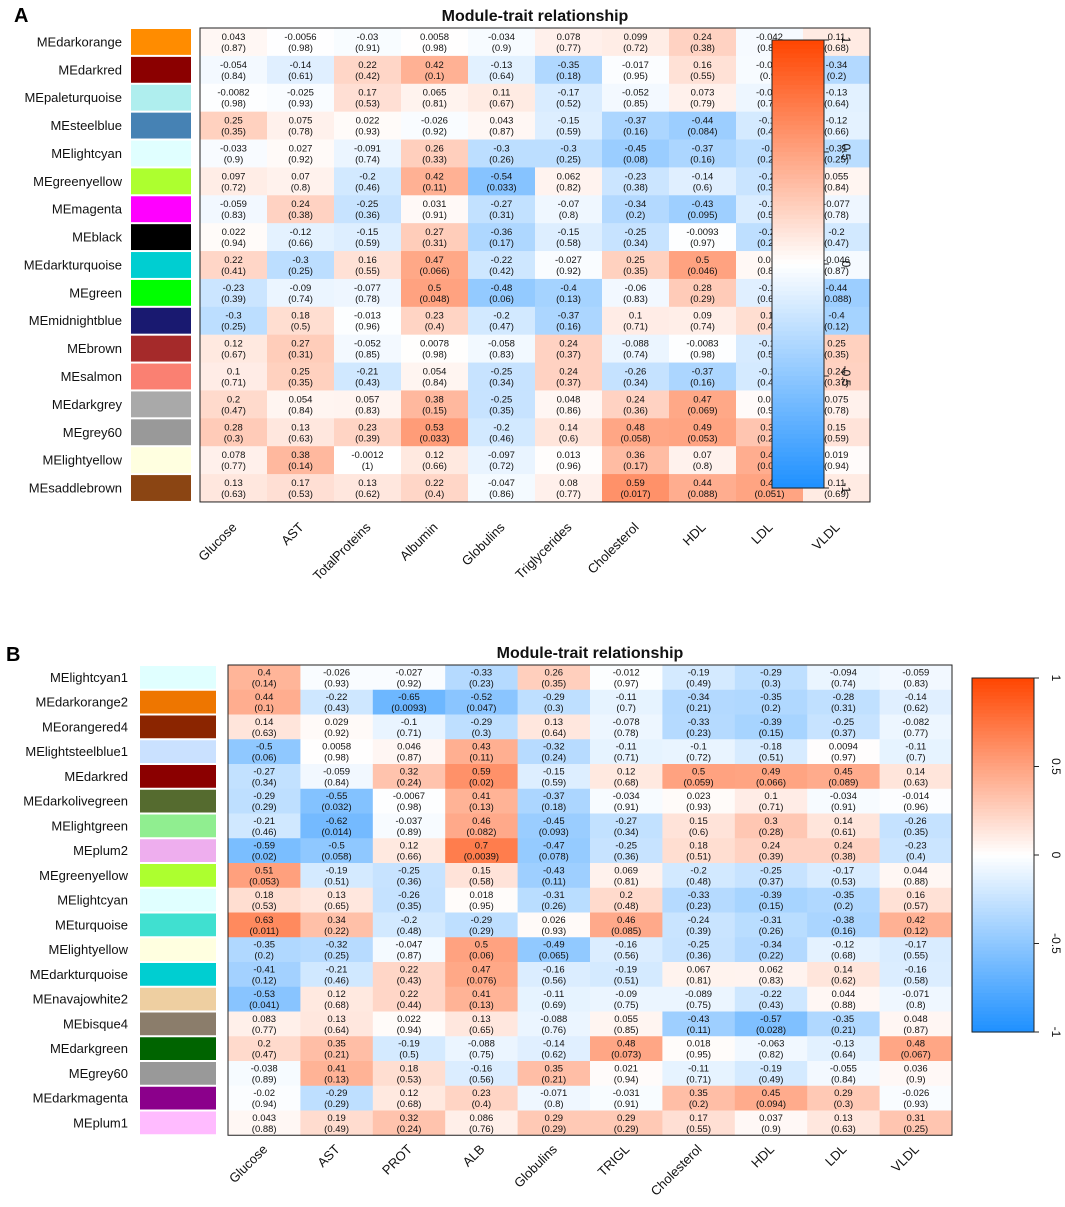  I want to click on cell-correlation: 0.32, so click(409, 1118).